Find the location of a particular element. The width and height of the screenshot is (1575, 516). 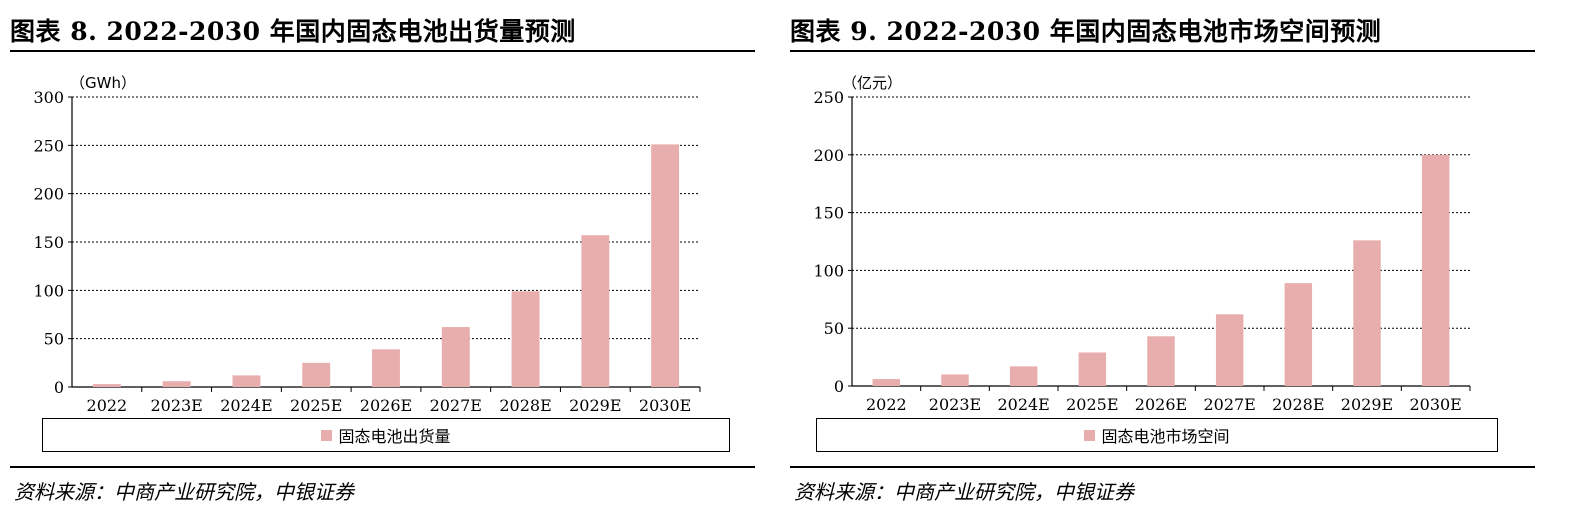

y-tick-label: 300 is located at coordinates (48, 97).